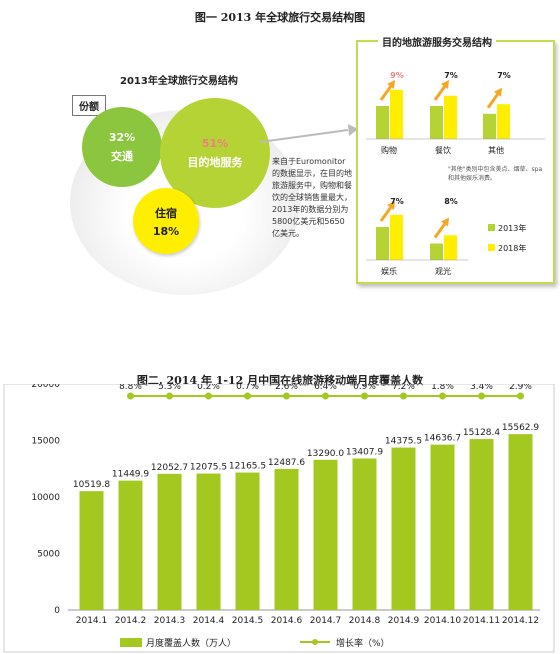  Describe the element at coordinates (45, 442) in the screenshot. I see `y-tick-label: 15000` at that location.